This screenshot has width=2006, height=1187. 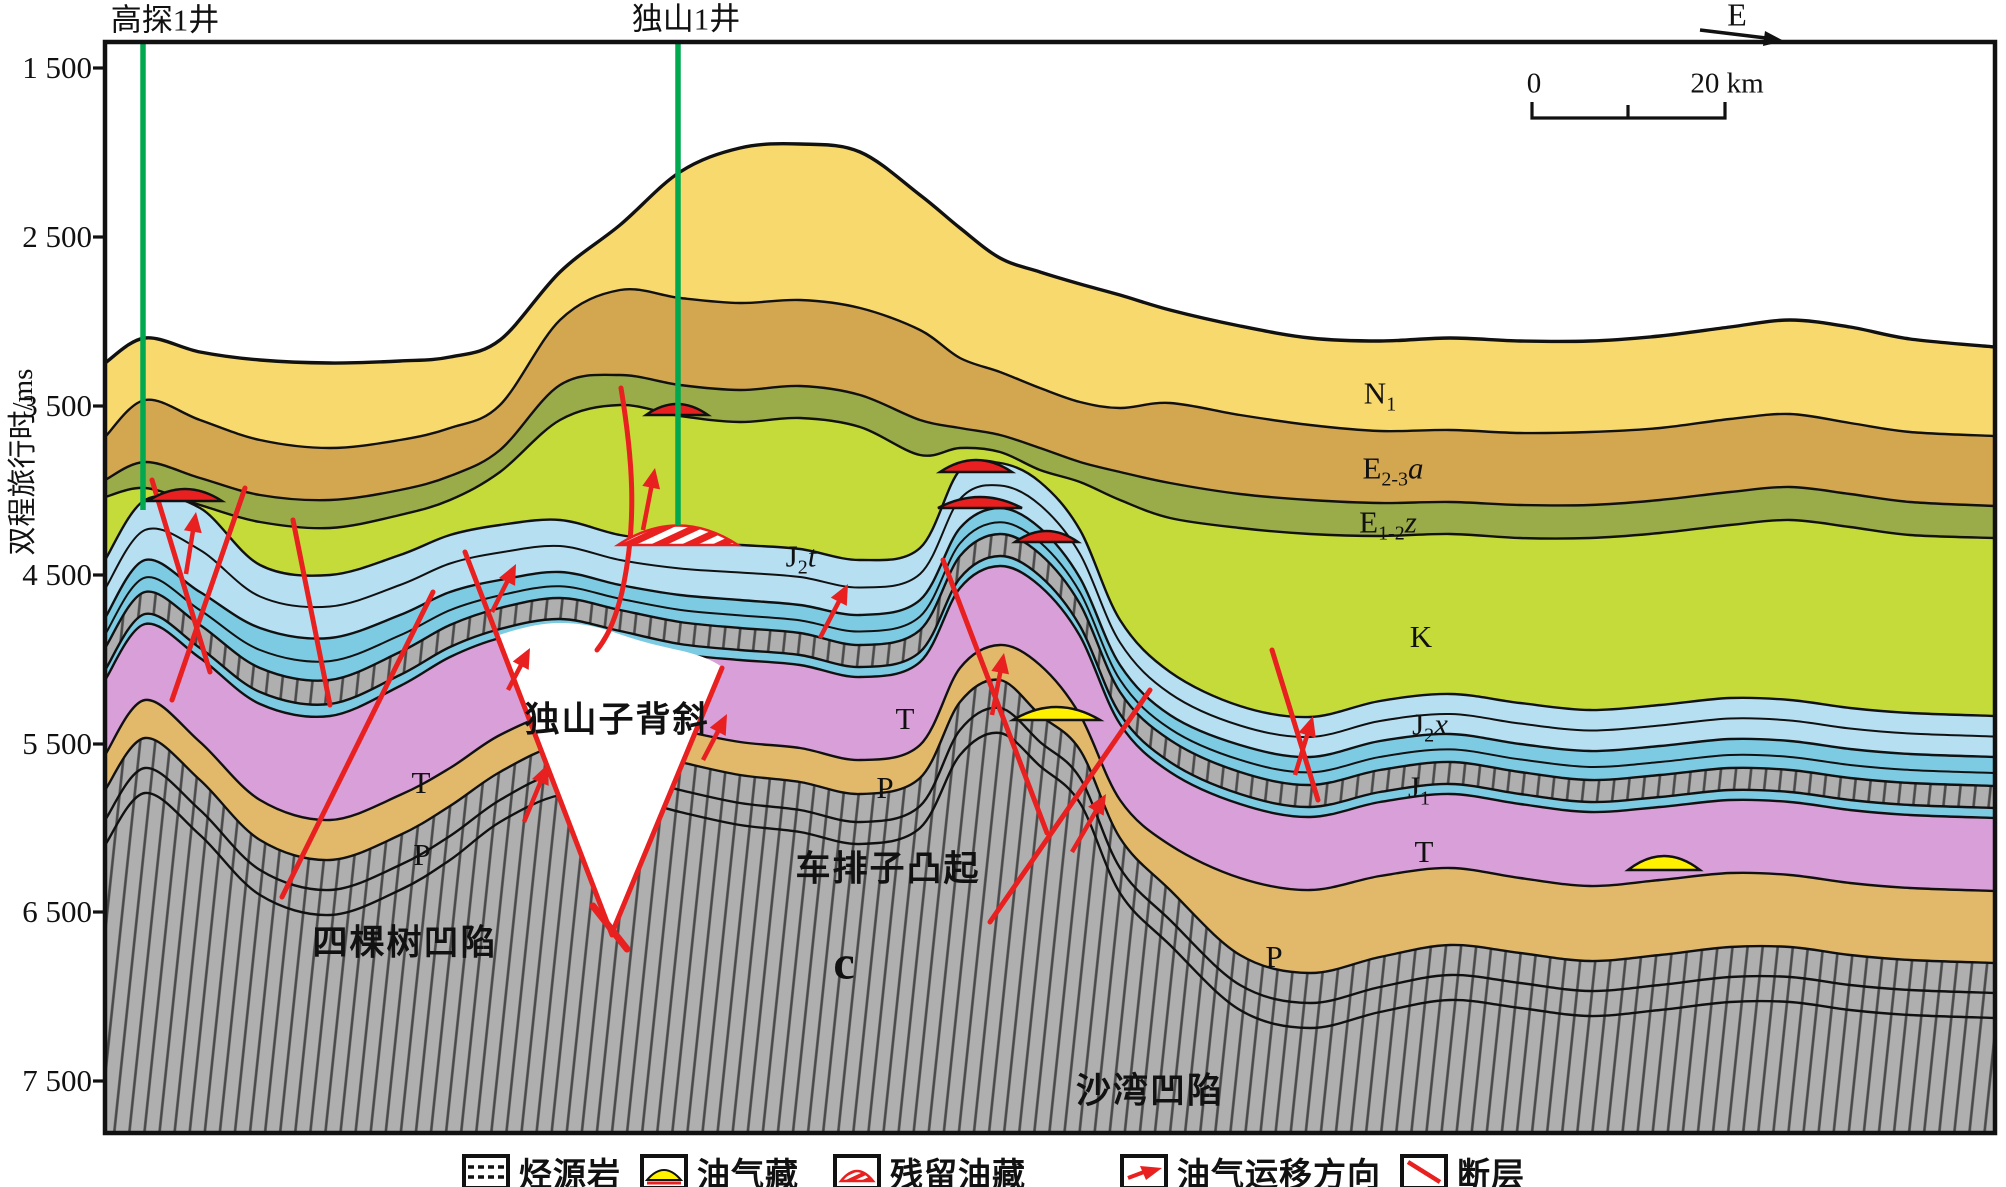 I want to click on scalebar-zero: 0, so click(x=1534, y=83).